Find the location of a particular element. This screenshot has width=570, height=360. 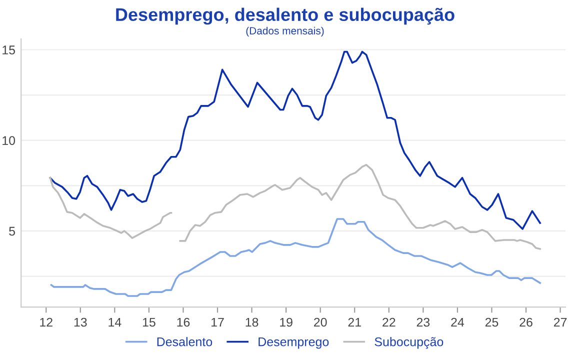

y-tick-label: 15 is located at coordinates (9, 50).